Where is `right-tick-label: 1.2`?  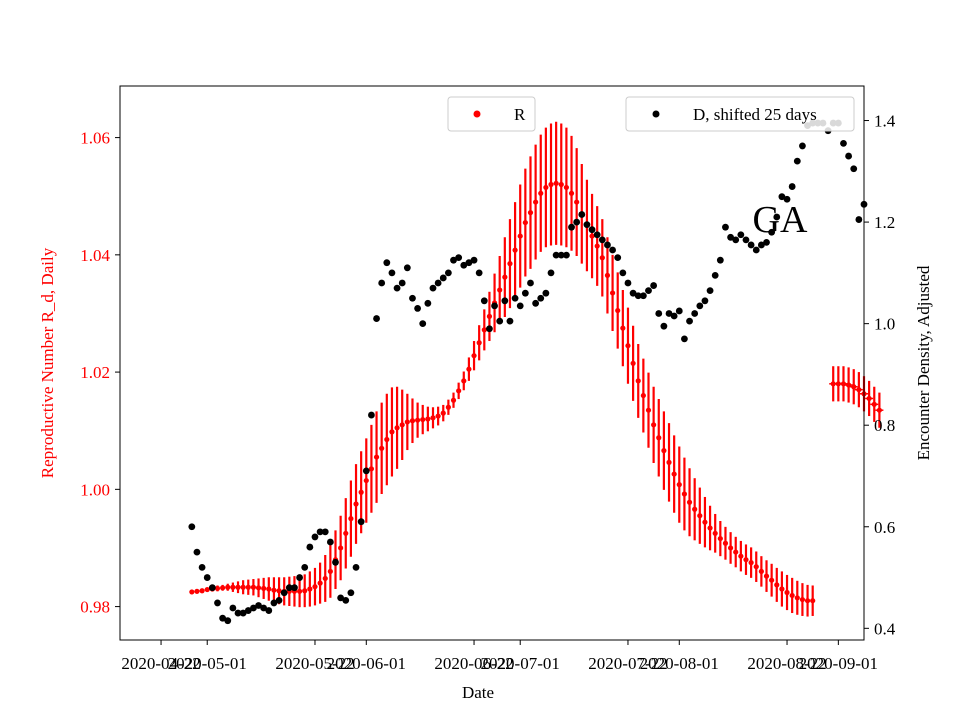 right-tick-label: 1.2 is located at coordinates (884, 222).